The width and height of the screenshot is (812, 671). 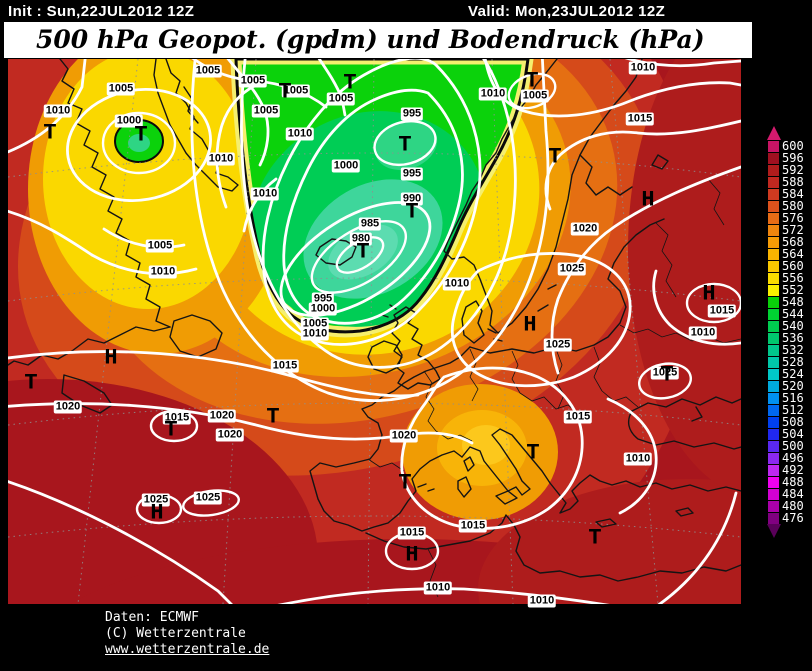 What do you see at coordinates (793, 206) in the screenshot?
I see `colorbar-value: 580` at bounding box center [793, 206].